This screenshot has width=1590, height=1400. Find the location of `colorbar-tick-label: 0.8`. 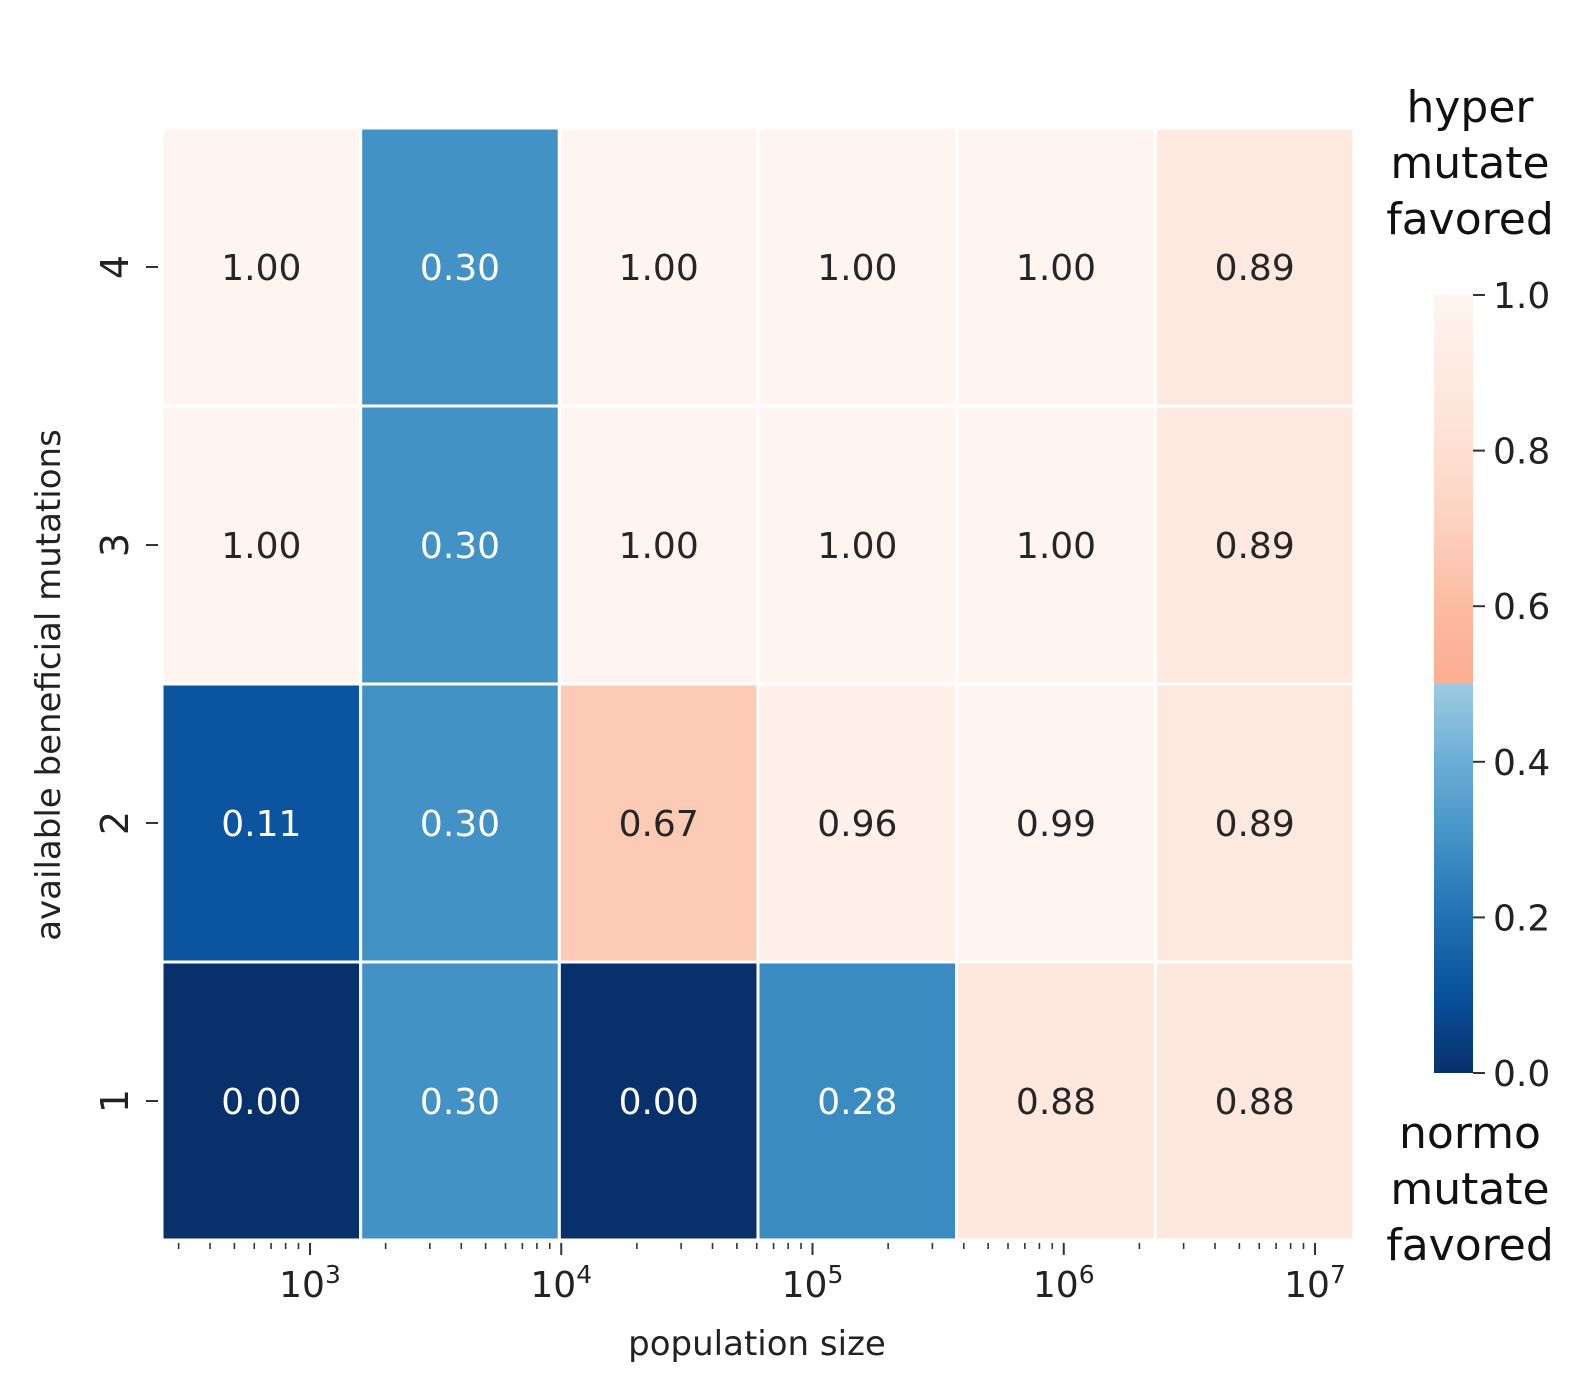

colorbar-tick-label: 0.8 is located at coordinates (1521, 452).